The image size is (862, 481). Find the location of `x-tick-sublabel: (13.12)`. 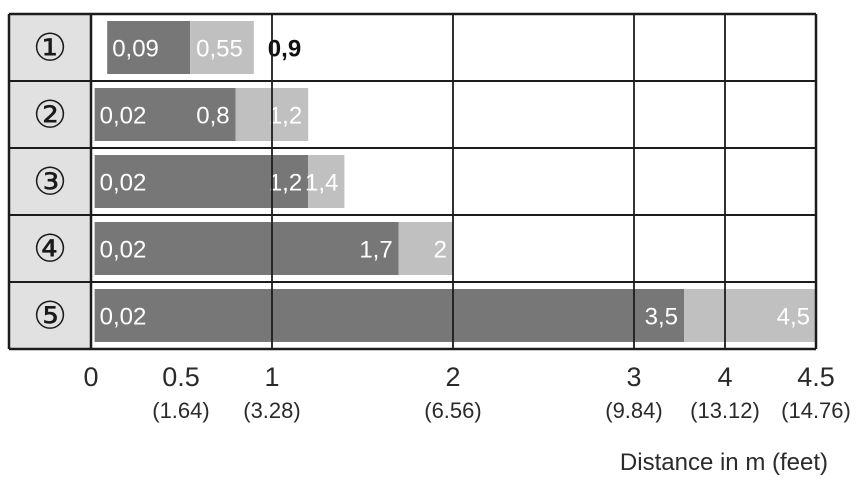

x-tick-sublabel: (13.12) is located at coordinates (725, 410).